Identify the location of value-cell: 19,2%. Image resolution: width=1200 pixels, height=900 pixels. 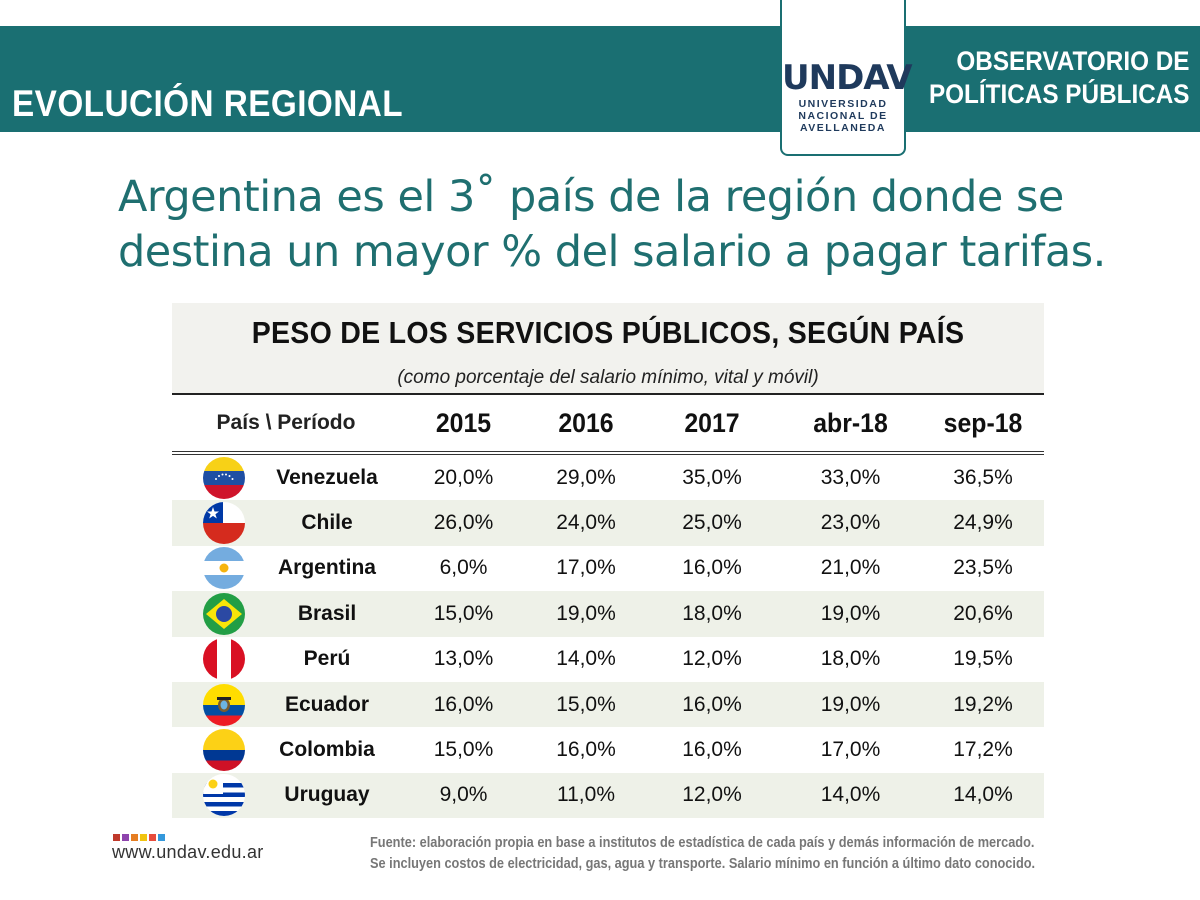
(983, 704).